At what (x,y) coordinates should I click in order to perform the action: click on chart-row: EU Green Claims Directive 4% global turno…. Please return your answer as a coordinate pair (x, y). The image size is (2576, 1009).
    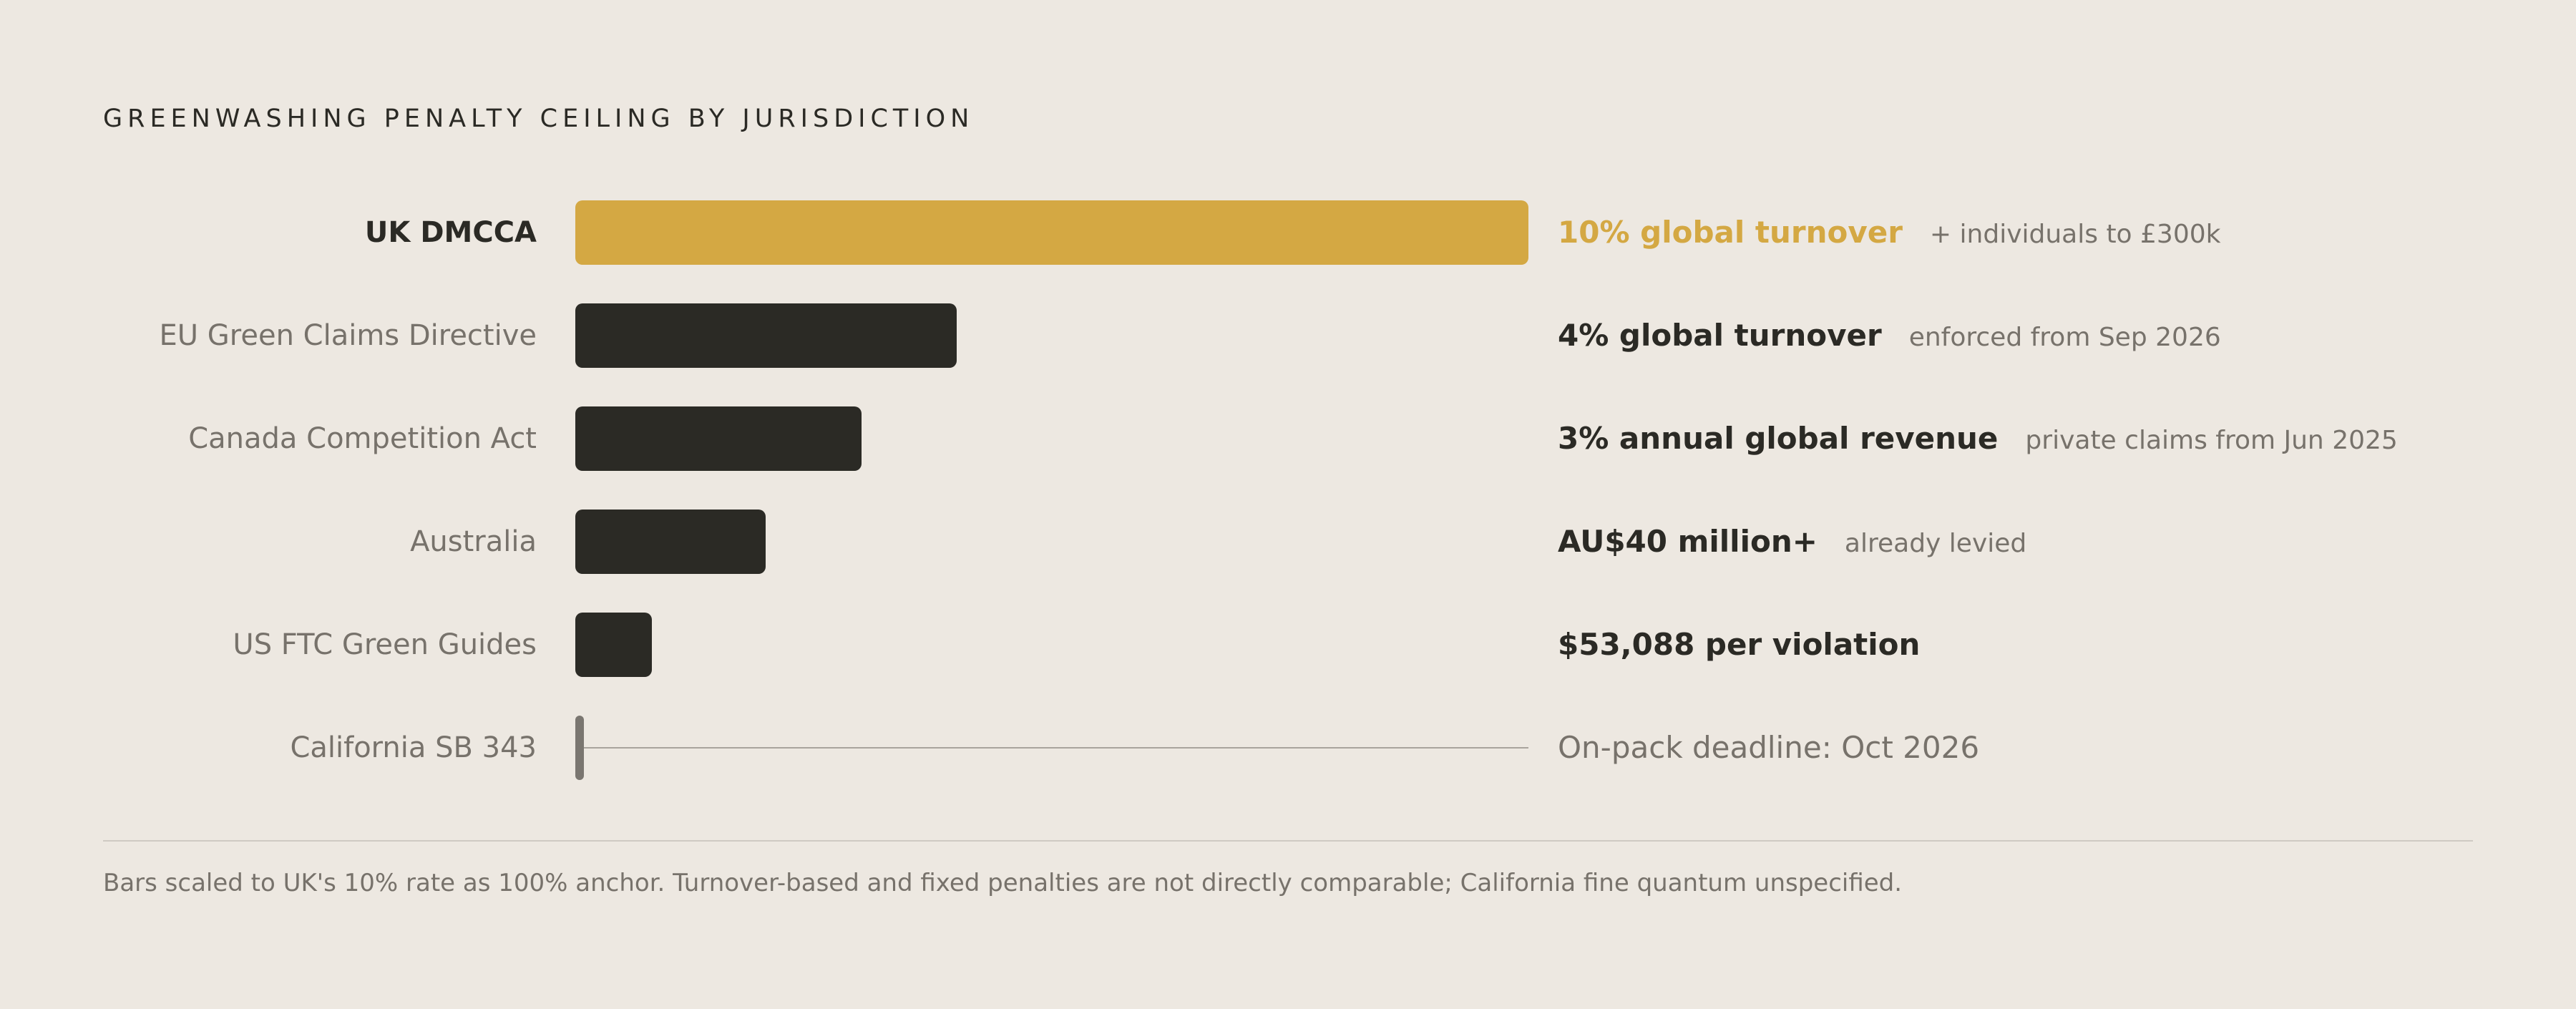
    Looking at the image, I should click on (1288, 335).